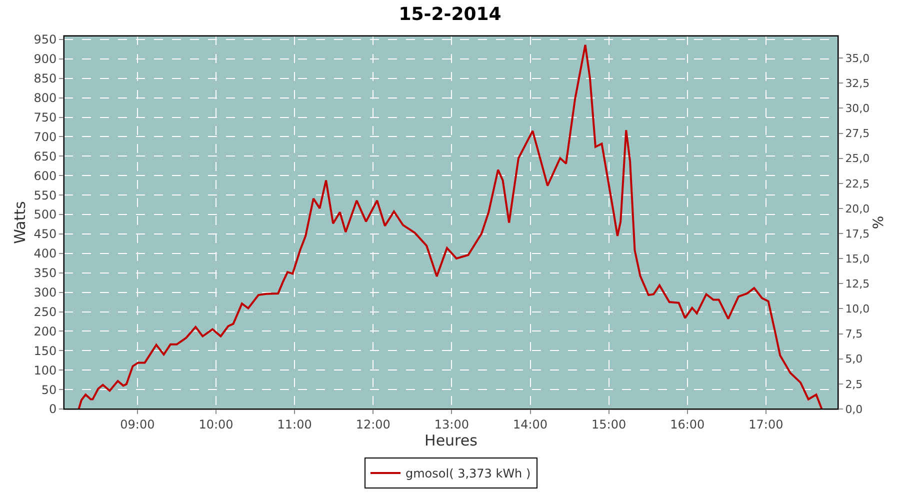 This screenshot has height=500, width=900. What do you see at coordinates (854, 409) in the screenshot?
I see `y2-tick-label: 0,0` at bounding box center [854, 409].